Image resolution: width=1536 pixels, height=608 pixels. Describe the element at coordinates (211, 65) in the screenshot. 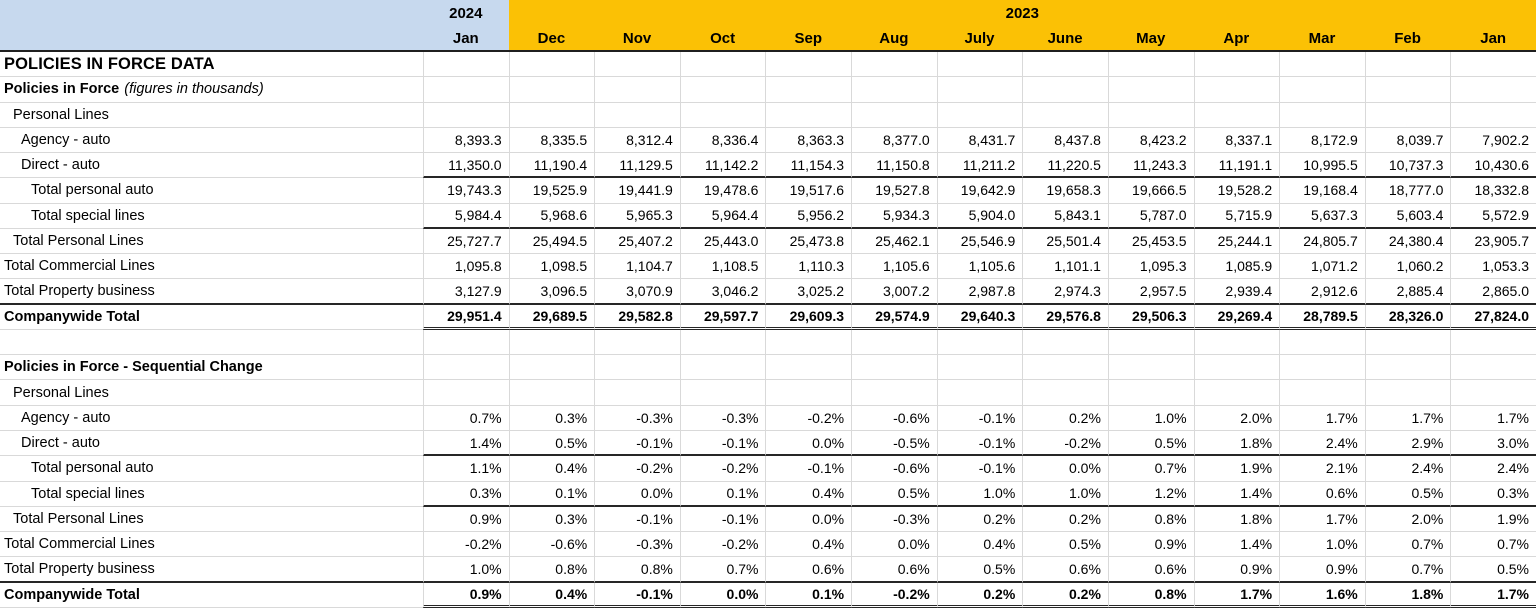

I see `row-label: POLICIES IN FORCE DATA` at that location.